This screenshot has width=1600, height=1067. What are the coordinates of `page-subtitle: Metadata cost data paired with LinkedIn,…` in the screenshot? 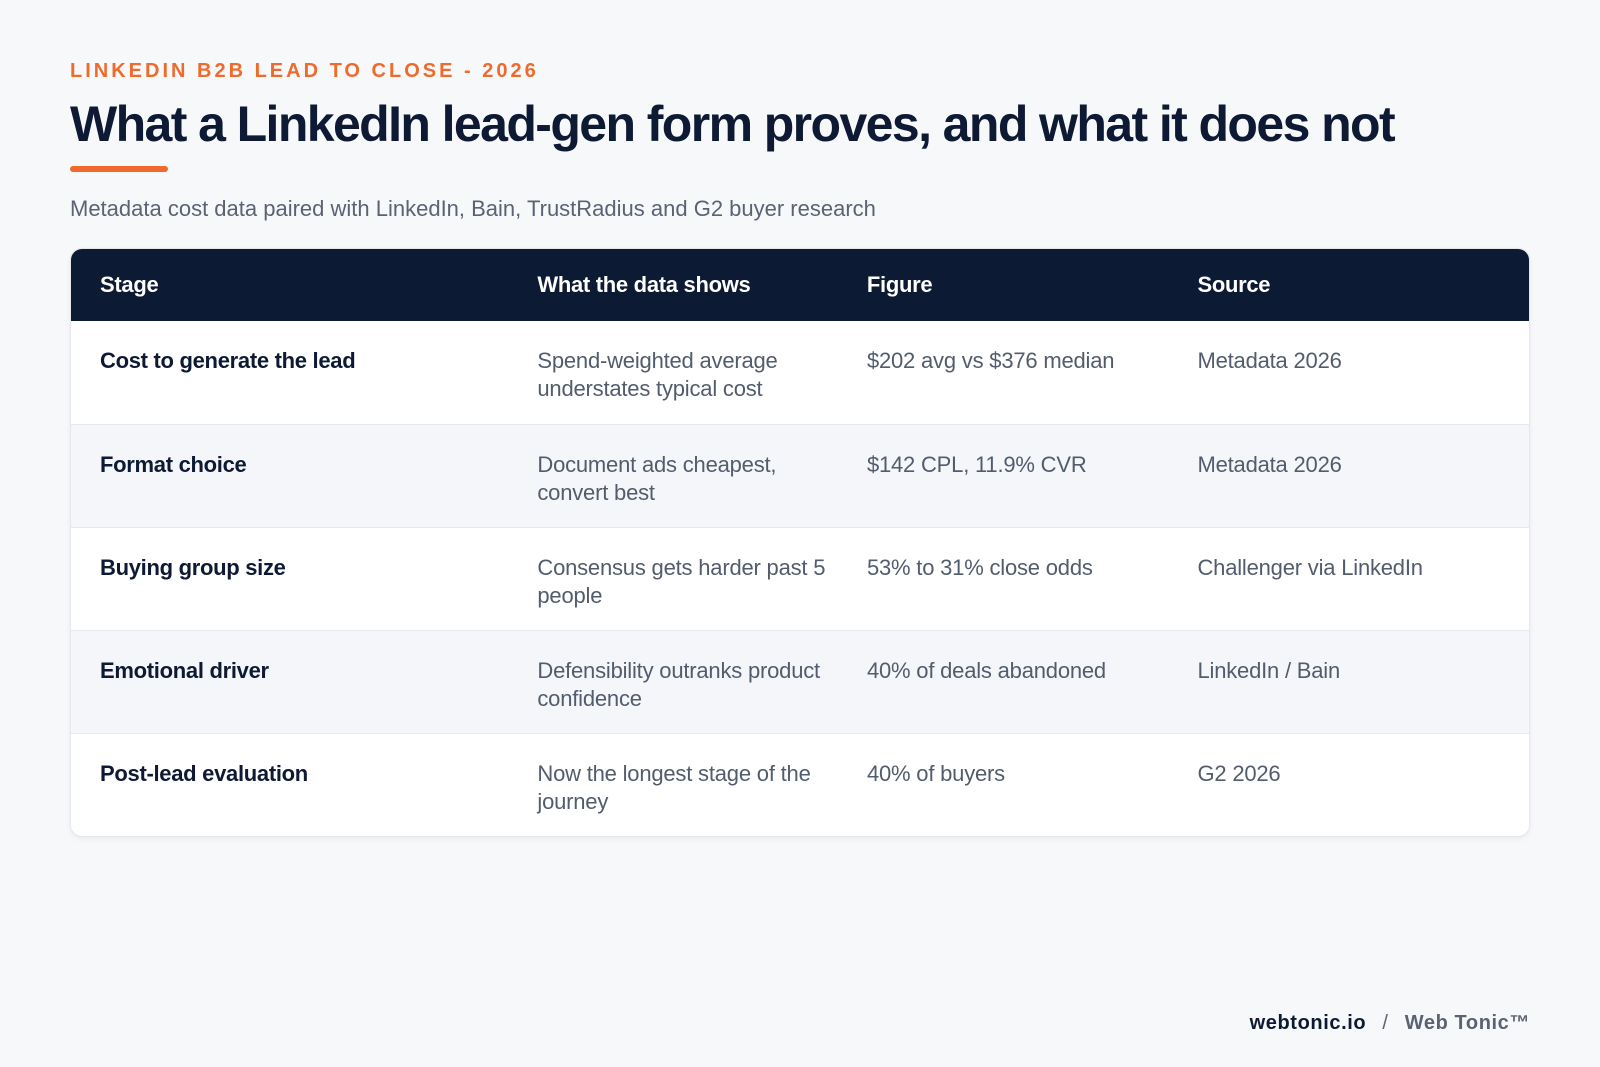 It's located at (473, 208).